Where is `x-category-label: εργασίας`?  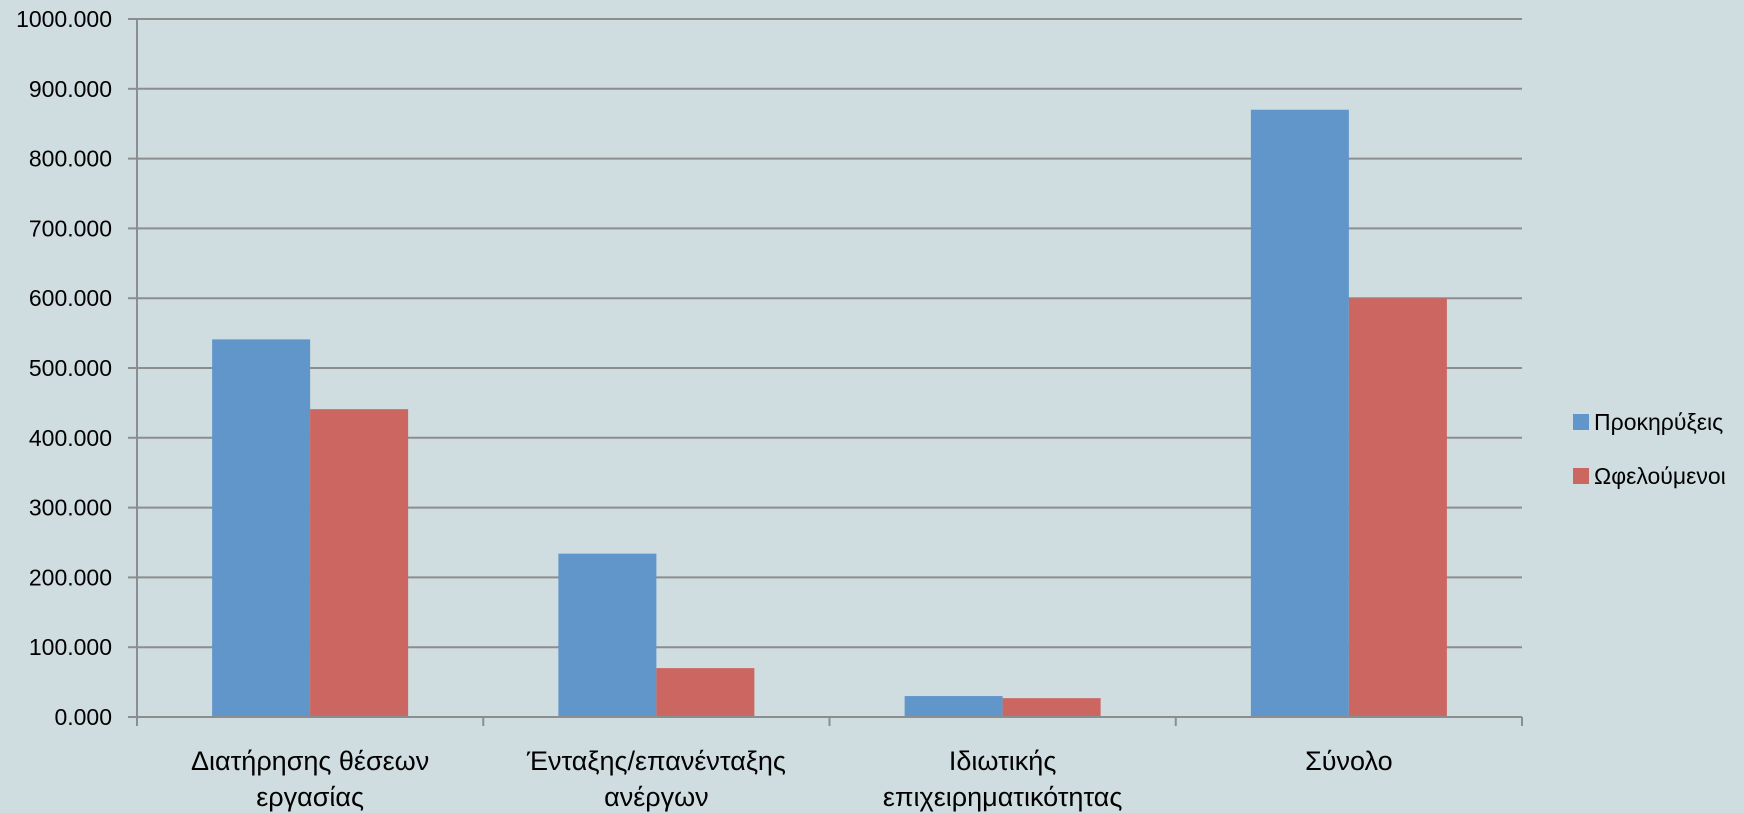
x-category-label: εργασίας is located at coordinates (310, 797).